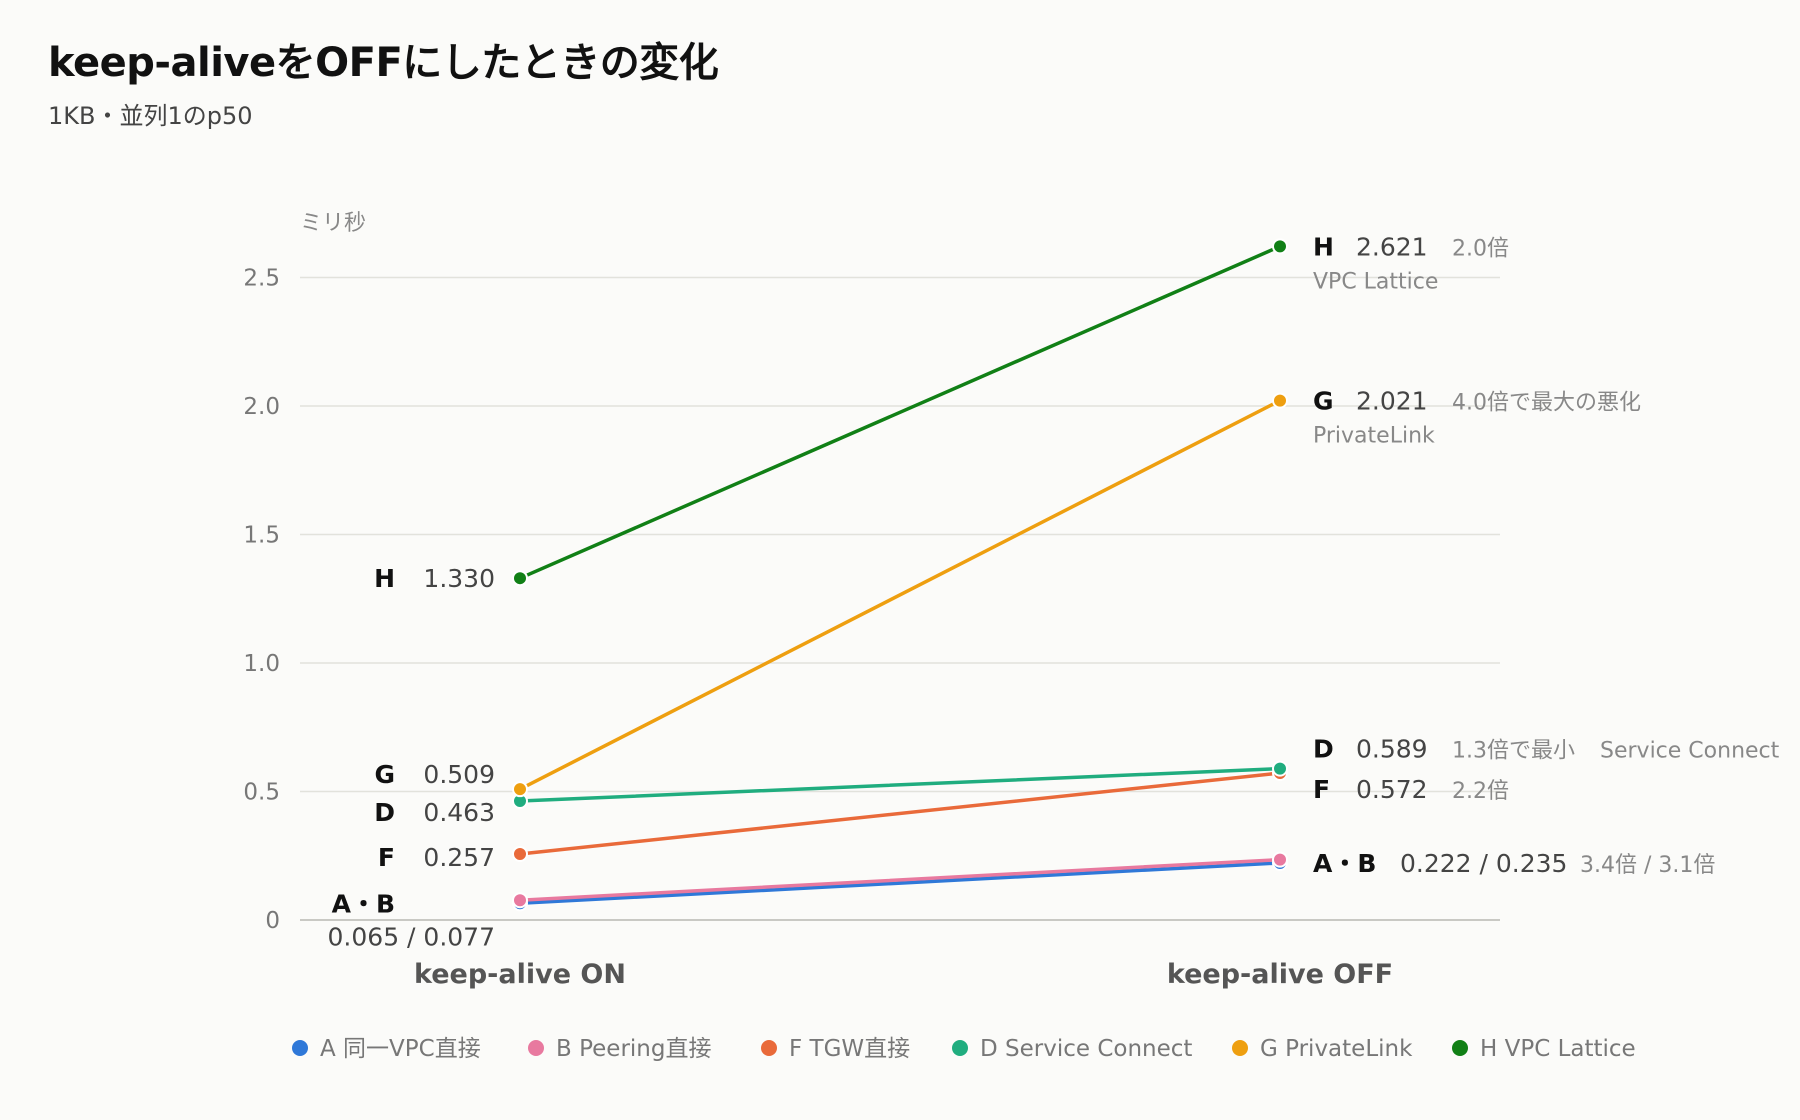 The width and height of the screenshot is (1800, 1120). I want to click on left-label-letter: G, so click(384, 774).